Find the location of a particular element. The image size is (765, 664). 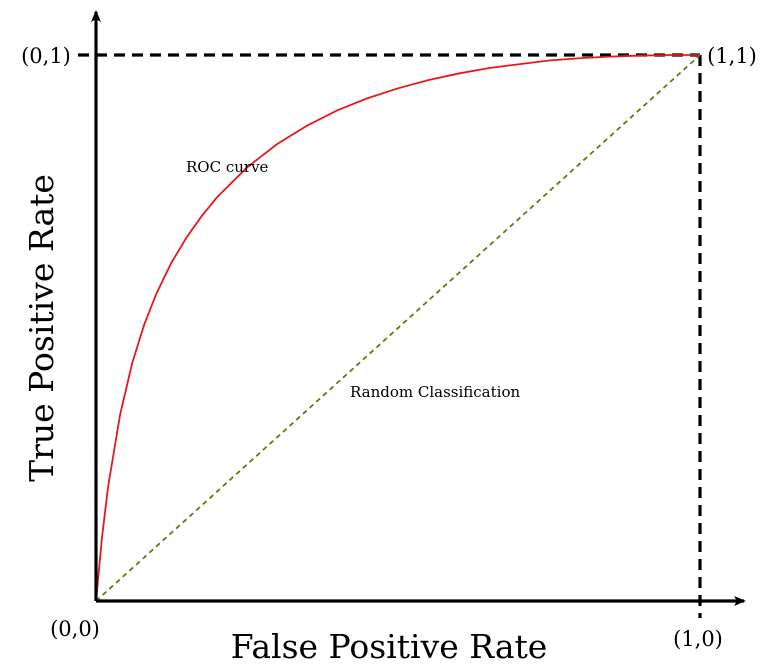

y-end-label: (0,1) is located at coordinates (46, 56).